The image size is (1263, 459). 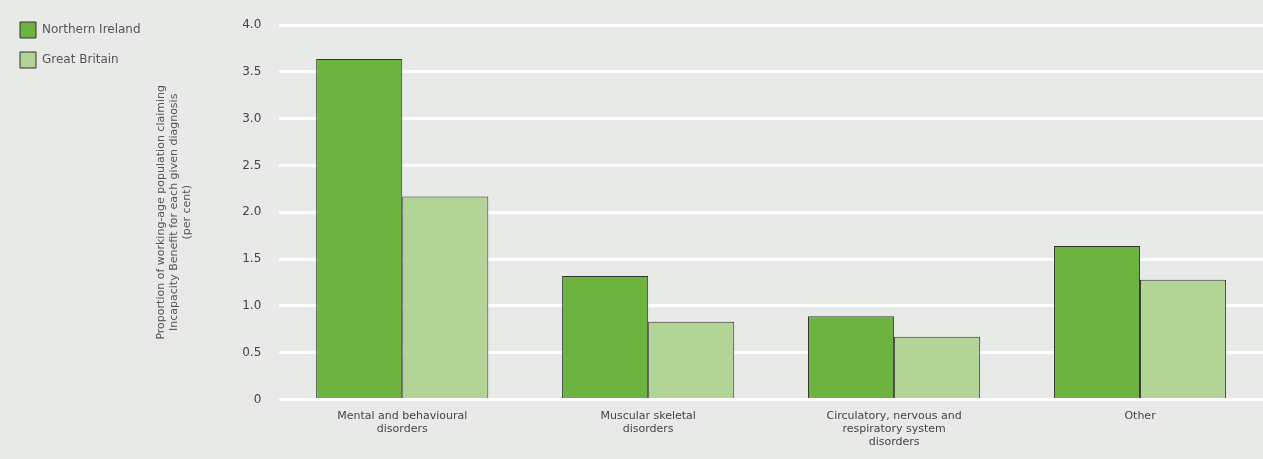 I want to click on legend-label: Northern Ireland, so click(x=91, y=29).